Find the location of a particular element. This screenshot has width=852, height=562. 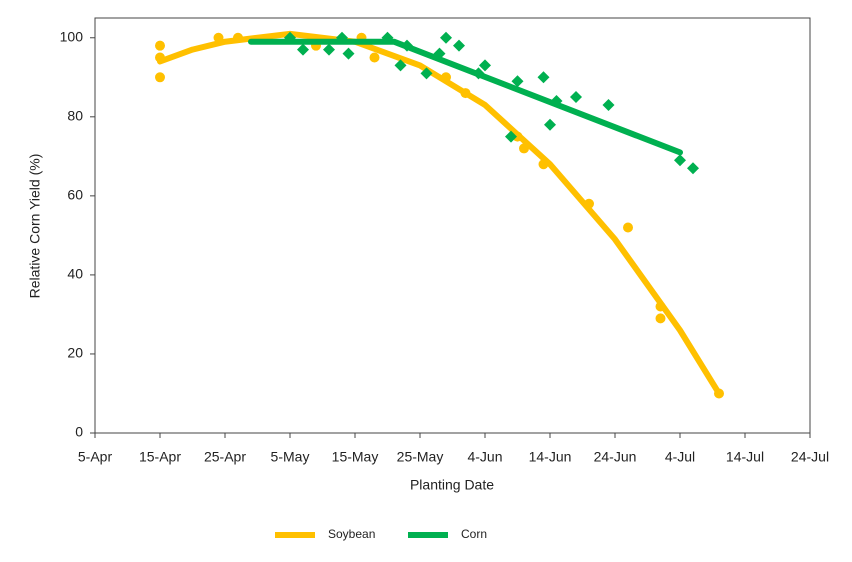

x-tick-label: 24-Jun is located at coordinates (615, 457).